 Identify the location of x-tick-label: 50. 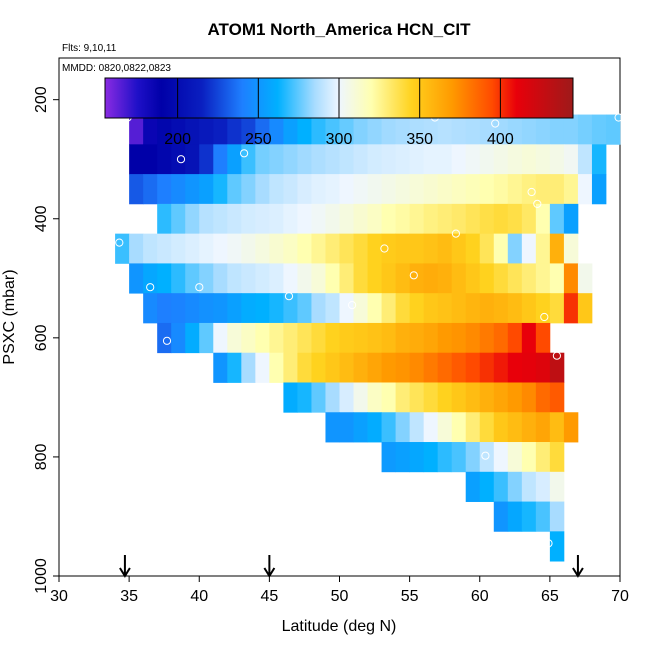
(340, 596).